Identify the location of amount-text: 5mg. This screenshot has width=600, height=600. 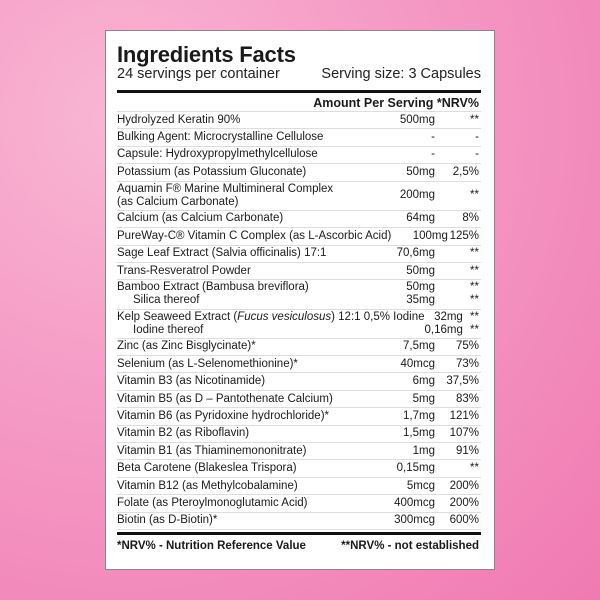
(423, 398).